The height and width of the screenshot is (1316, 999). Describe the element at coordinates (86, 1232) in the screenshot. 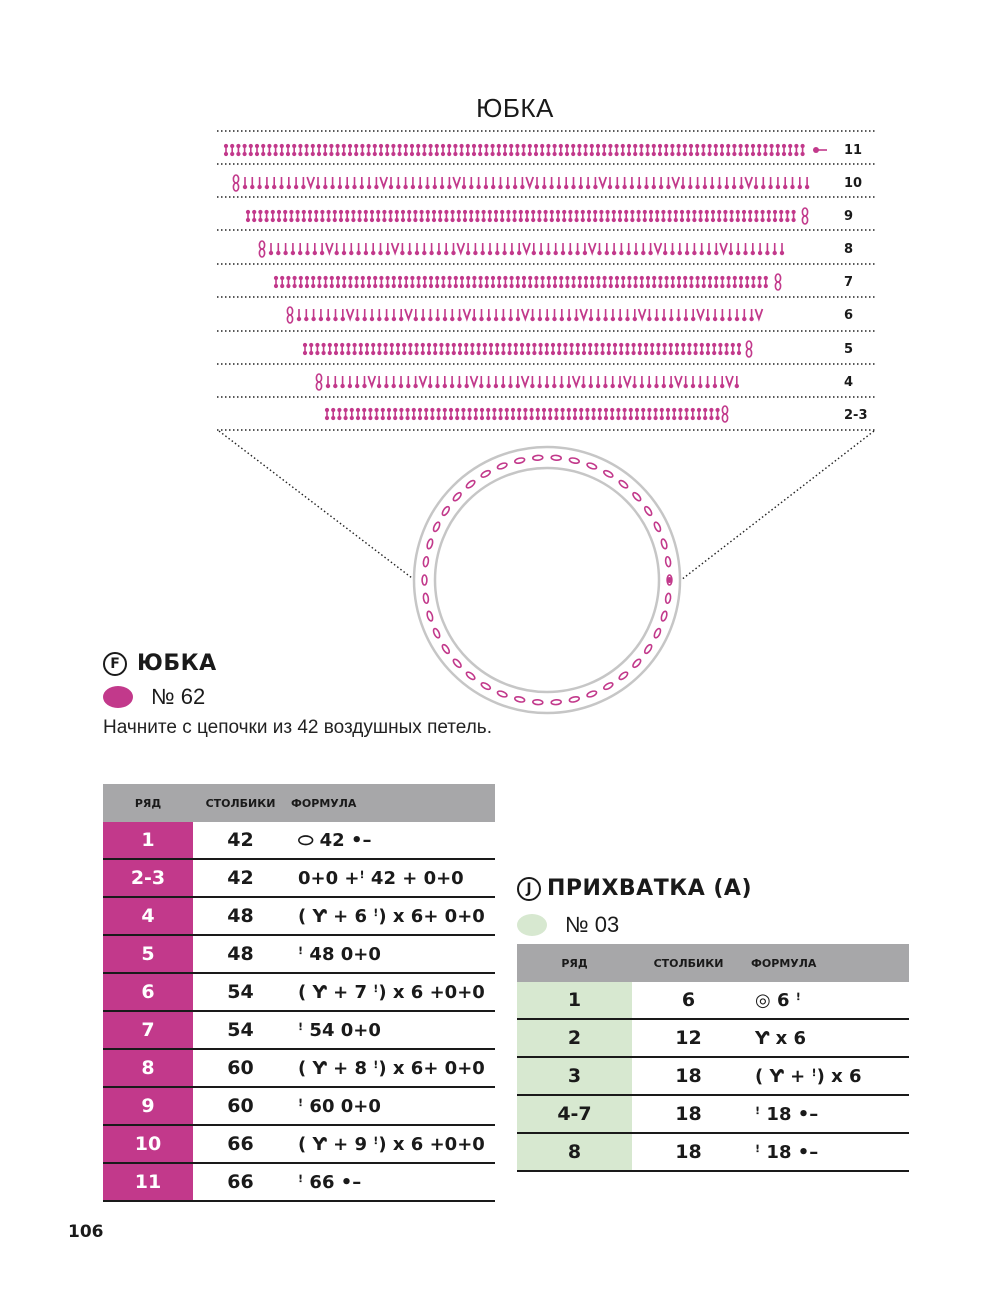

I see `page-number: 106` at that location.